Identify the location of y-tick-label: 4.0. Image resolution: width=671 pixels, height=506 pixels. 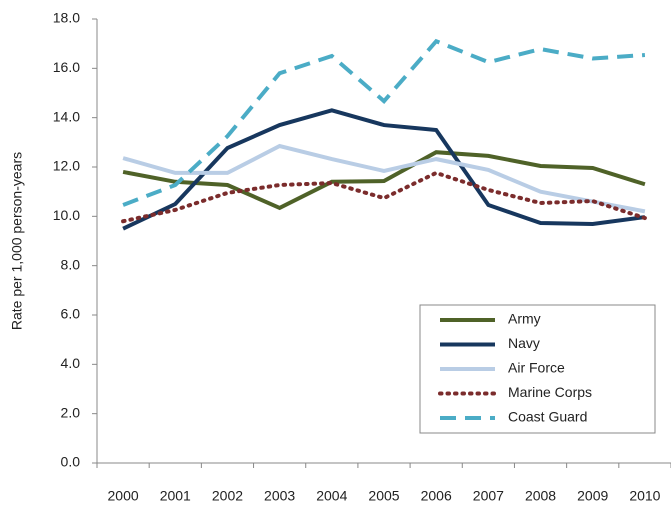
(71, 363).